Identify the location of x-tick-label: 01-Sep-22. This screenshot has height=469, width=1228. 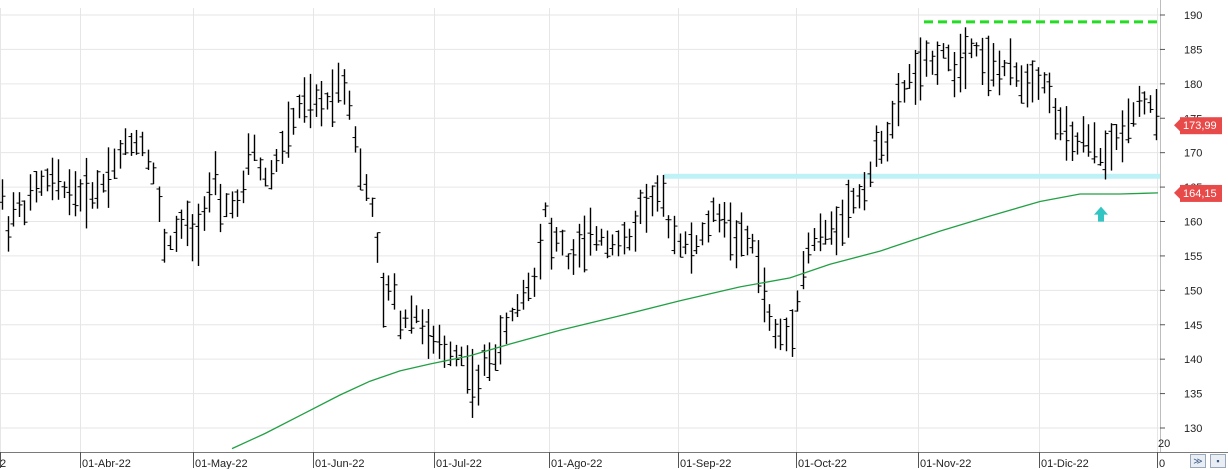
(705, 463).